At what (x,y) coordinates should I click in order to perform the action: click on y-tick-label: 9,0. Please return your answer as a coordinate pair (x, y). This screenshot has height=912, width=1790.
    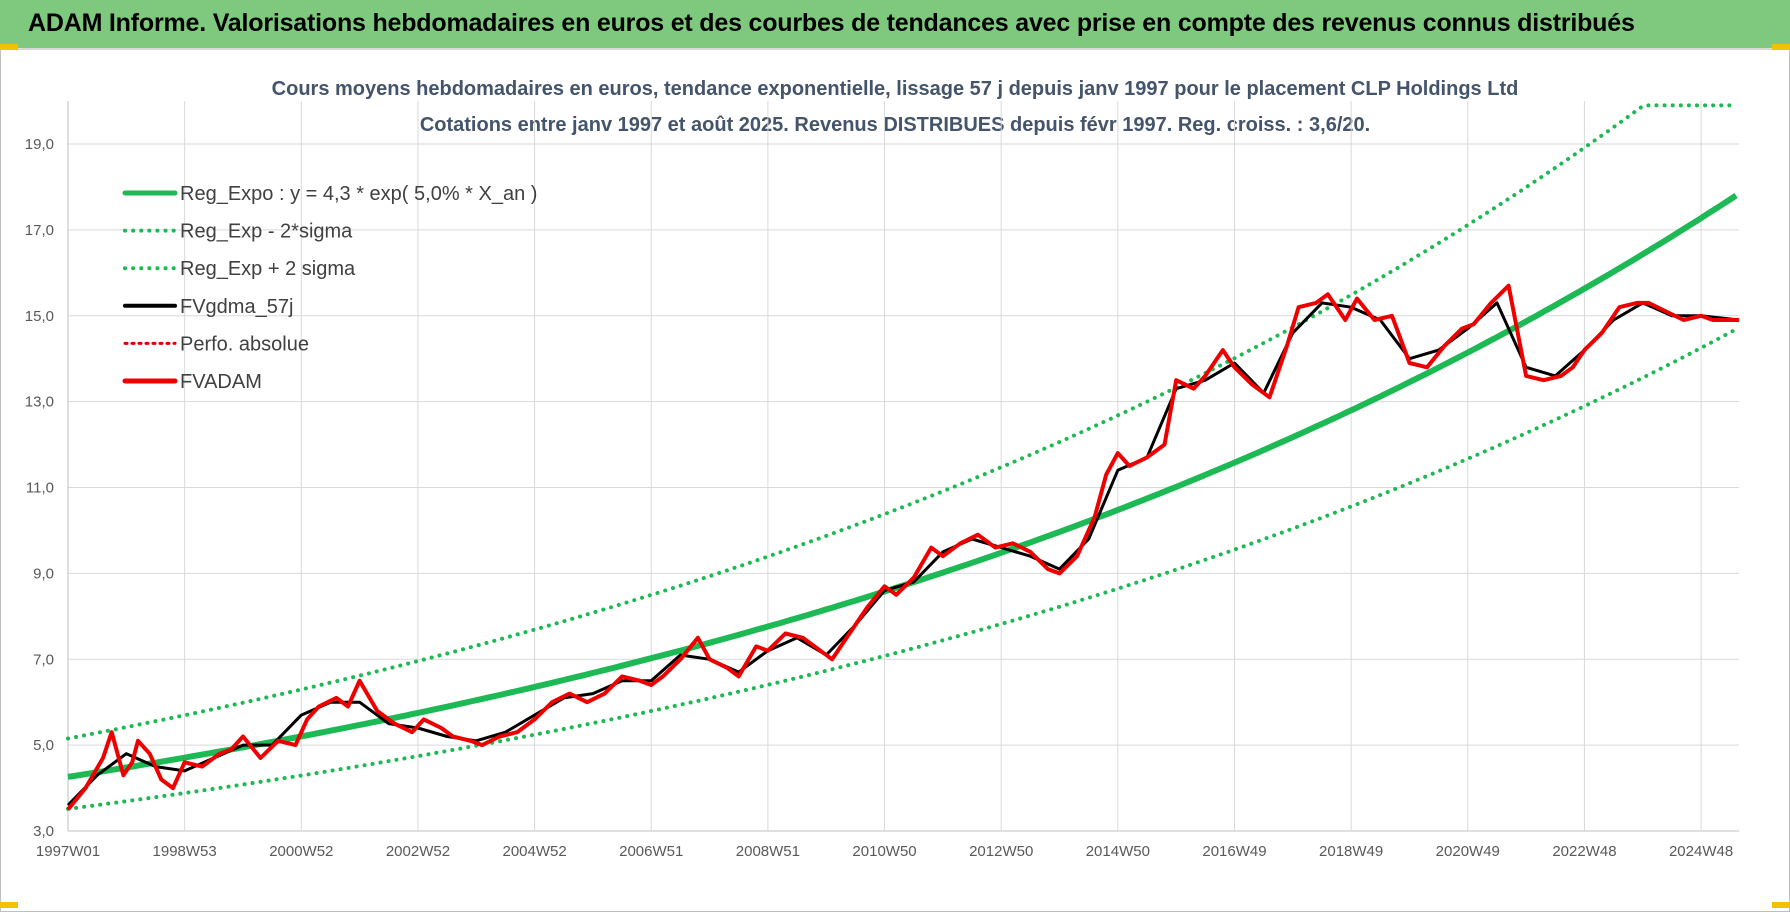
    Looking at the image, I should click on (43, 573).